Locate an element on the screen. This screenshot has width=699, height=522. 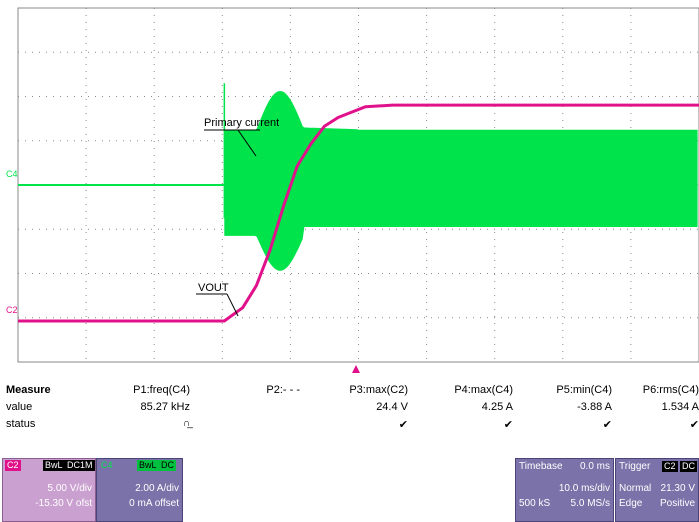
value-row-label: value is located at coordinates (19, 407).